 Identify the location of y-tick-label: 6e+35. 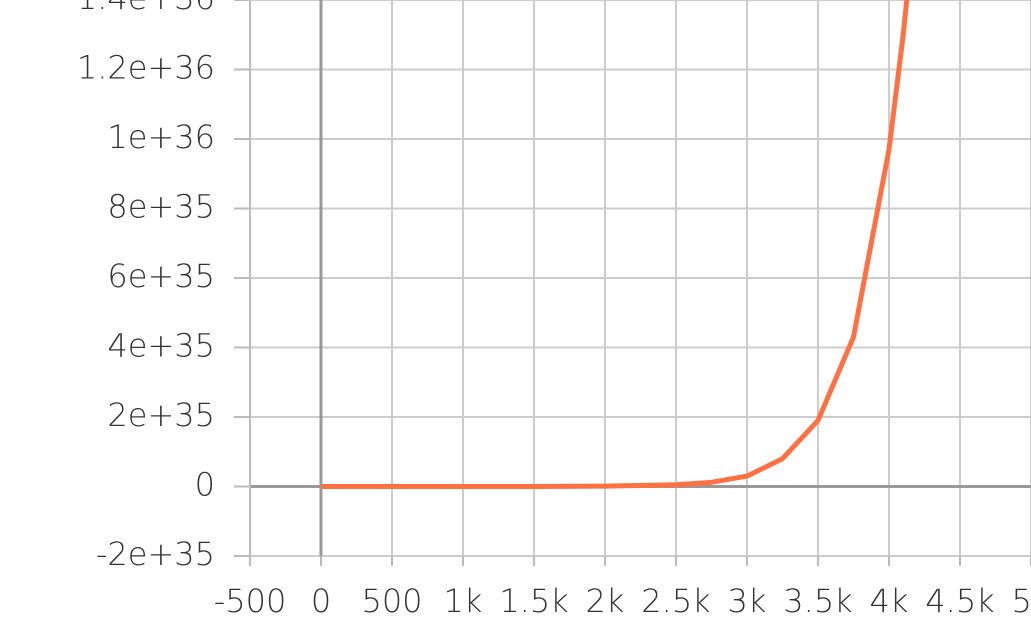
(161, 276).